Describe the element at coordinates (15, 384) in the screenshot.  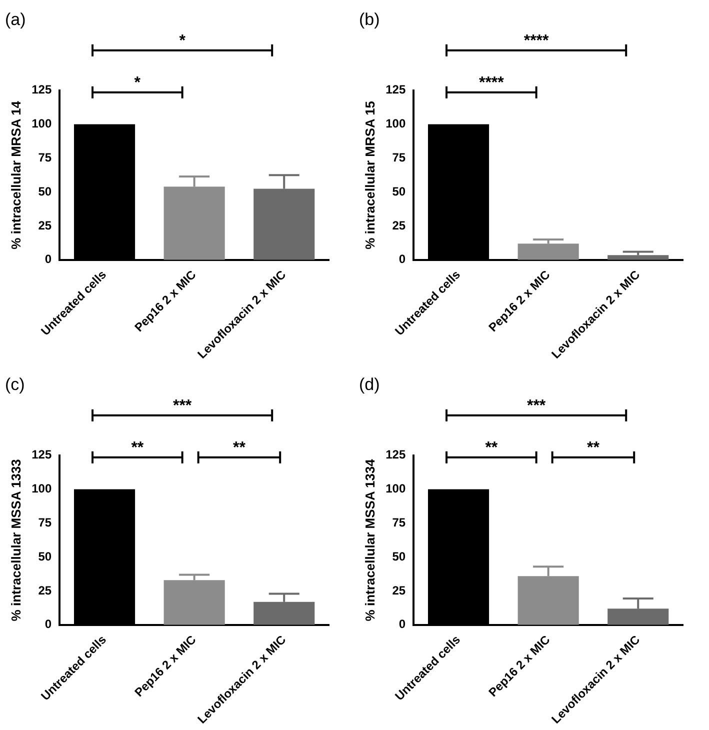
I see `chart-title: (c)` at that location.